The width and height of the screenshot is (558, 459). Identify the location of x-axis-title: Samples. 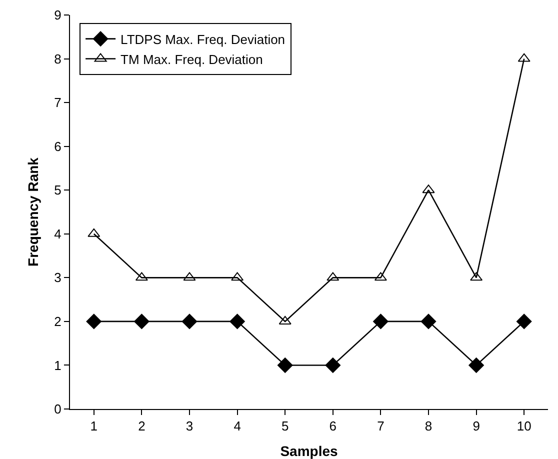
(309, 451).